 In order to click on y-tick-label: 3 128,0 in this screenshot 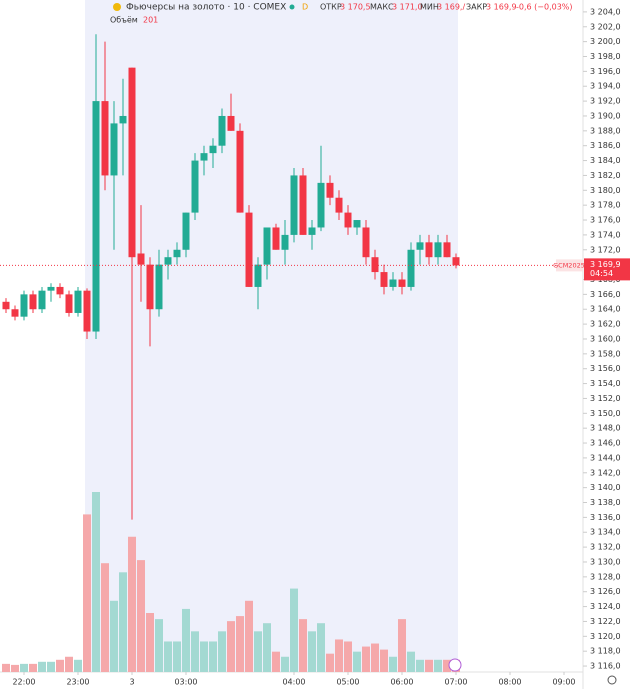, I will do `click(605, 576)`.